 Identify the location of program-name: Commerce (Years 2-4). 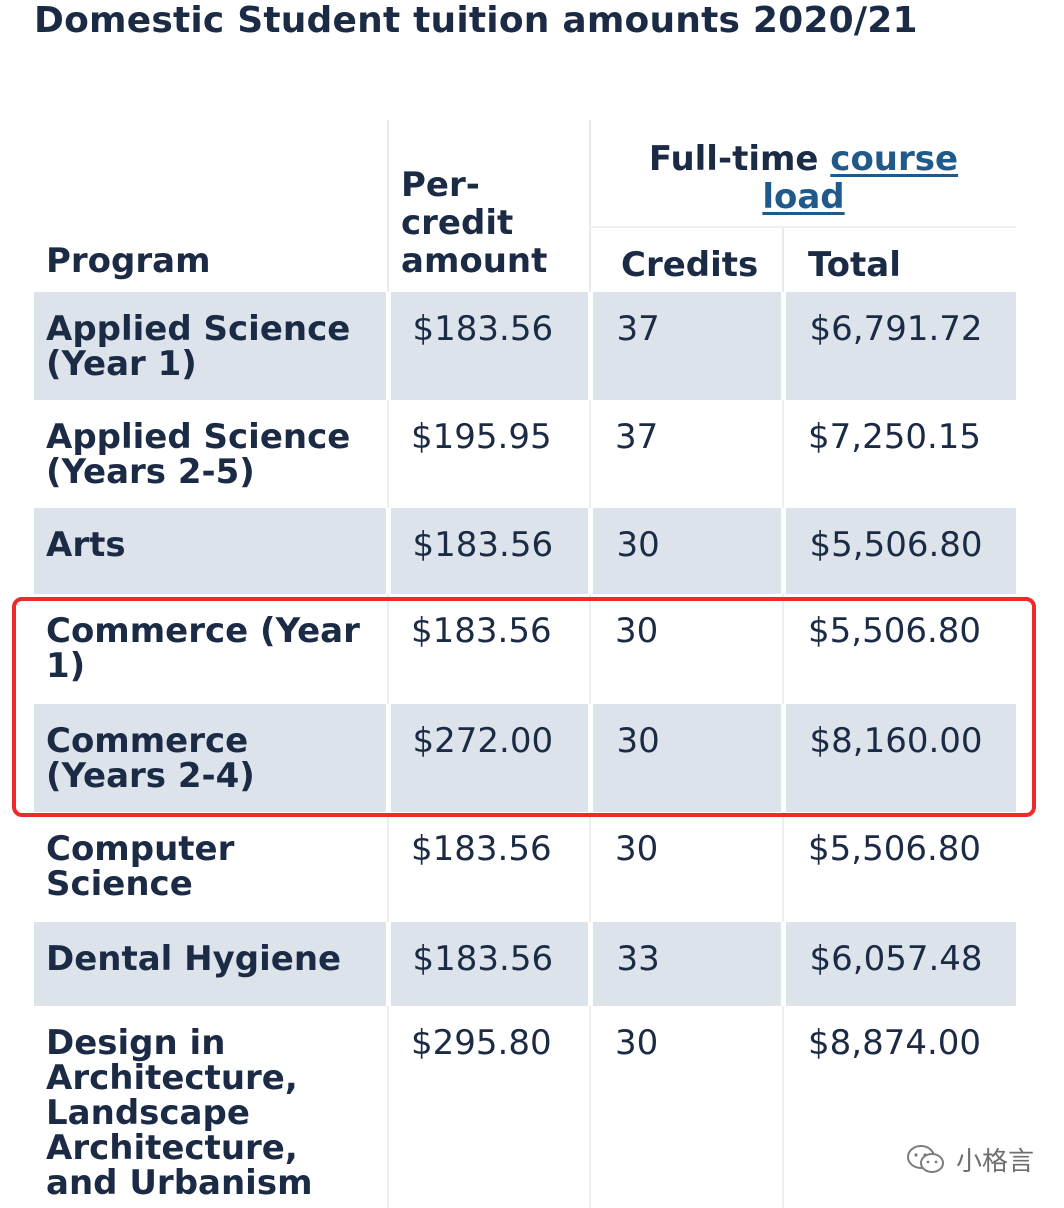
(211, 758).